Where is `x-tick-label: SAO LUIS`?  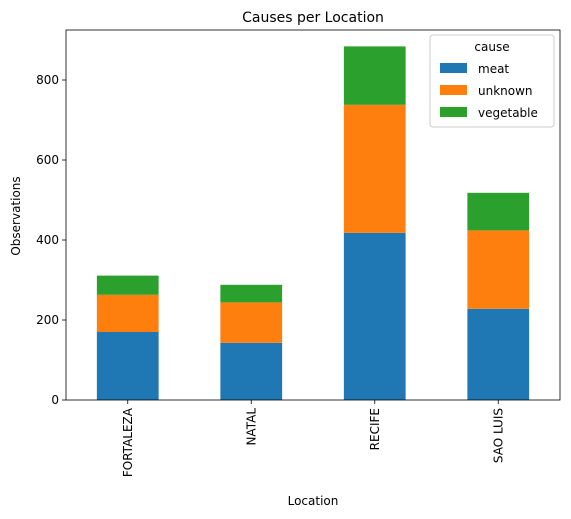
x-tick-label: SAO LUIS is located at coordinates (498, 435).